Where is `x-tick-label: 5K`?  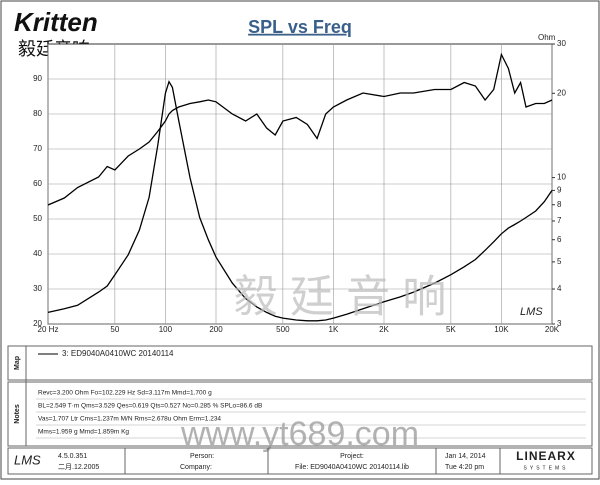
x-tick-label: 5K is located at coordinates (451, 329).